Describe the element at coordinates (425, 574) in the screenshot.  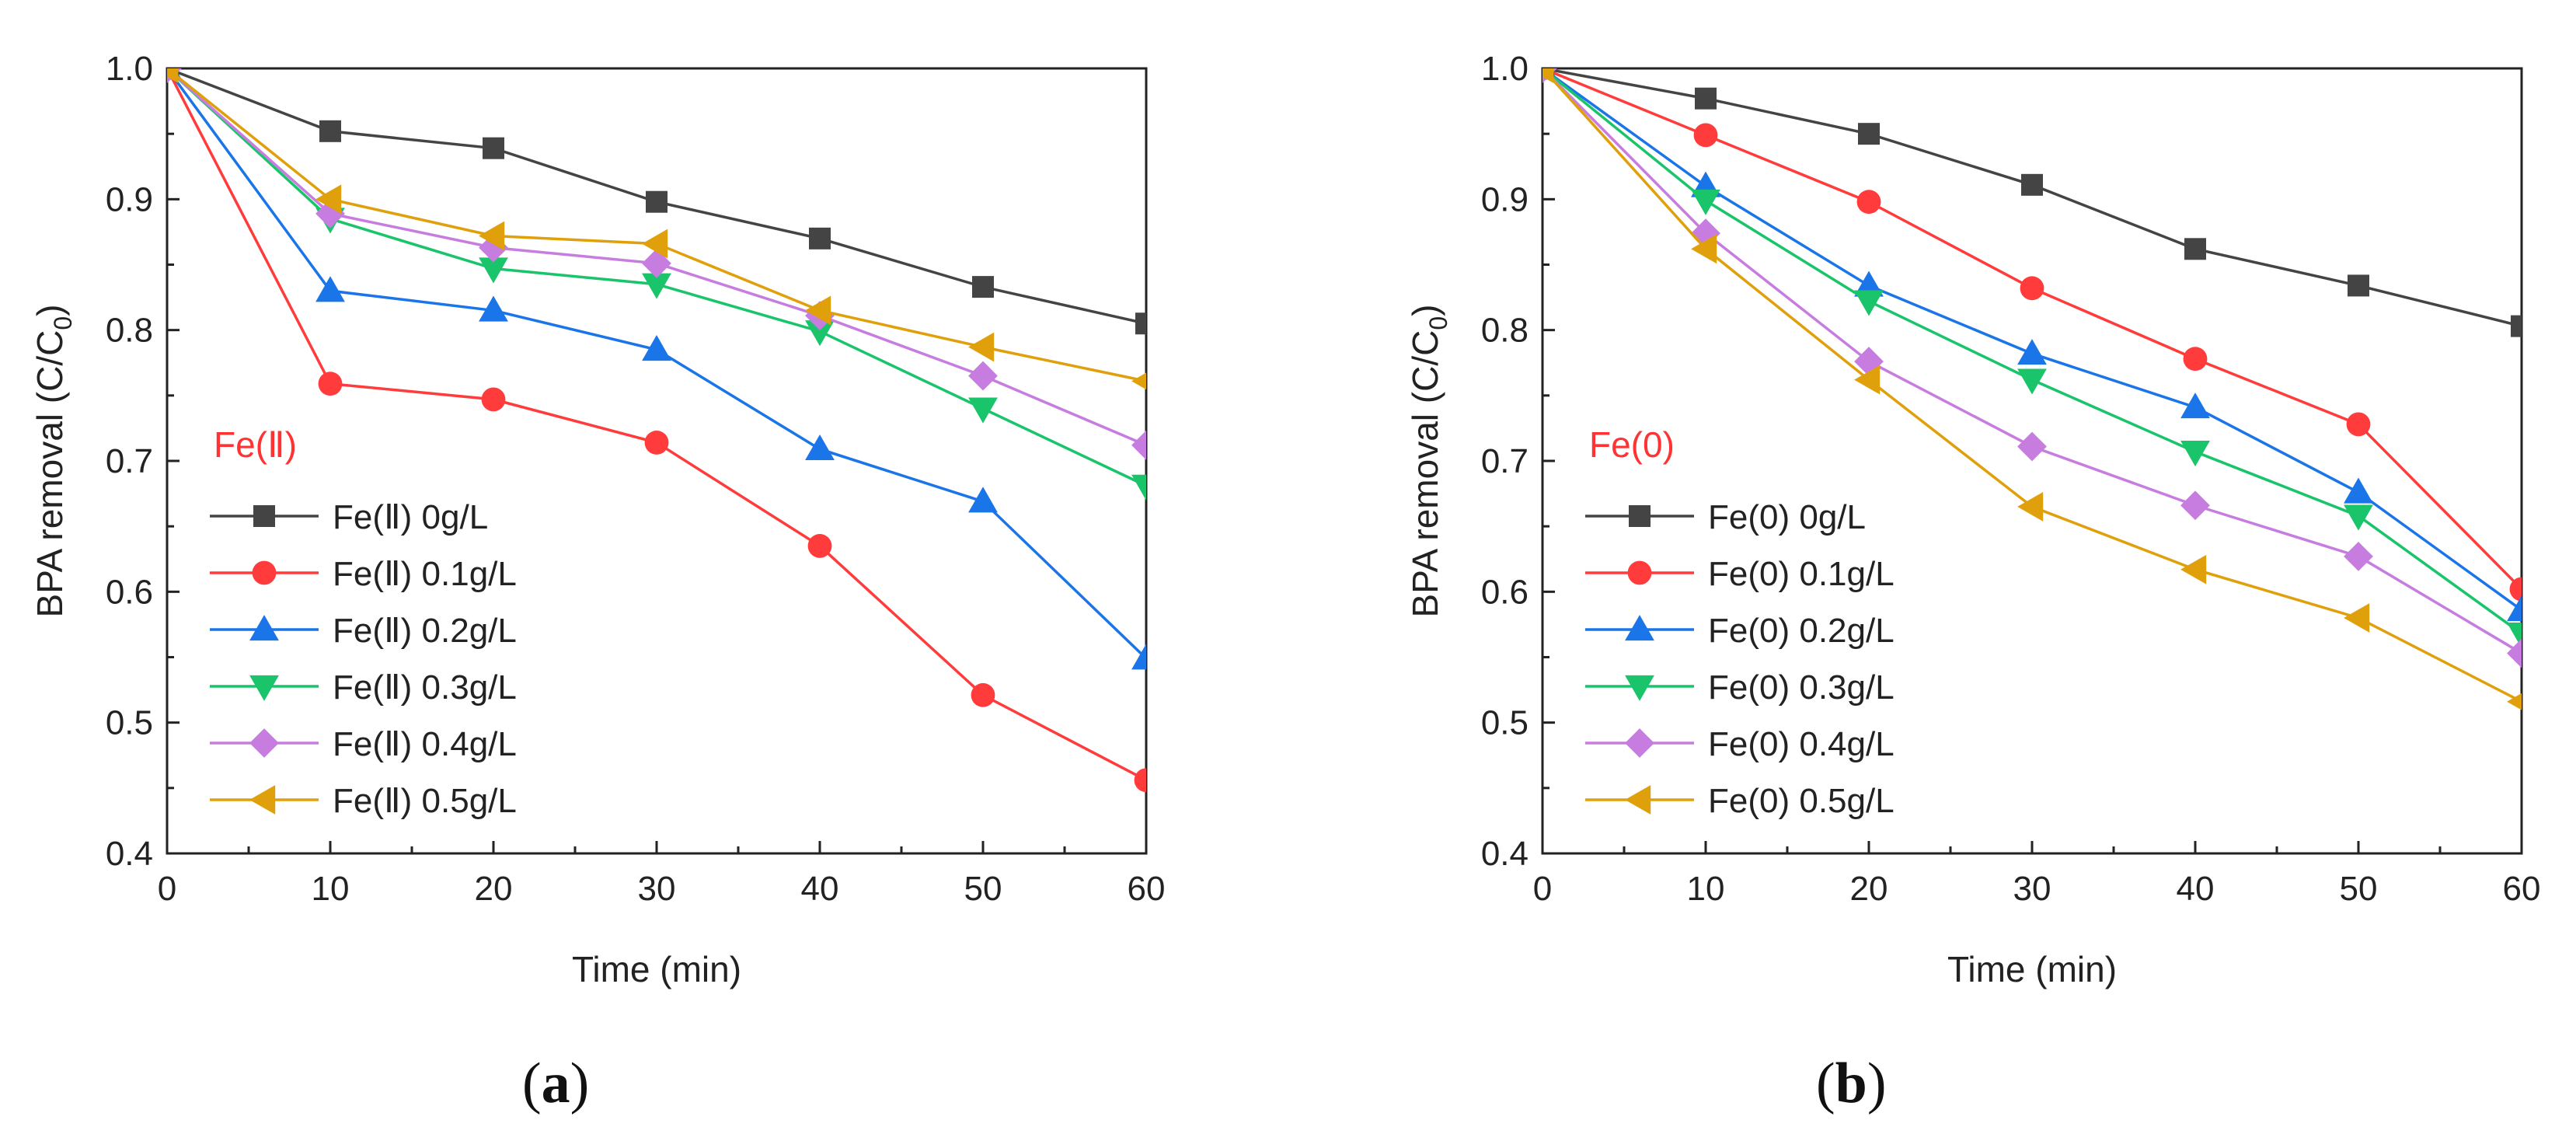
I see `legend-label: Fe(Ⅱ) 0.1g/L` at that location.